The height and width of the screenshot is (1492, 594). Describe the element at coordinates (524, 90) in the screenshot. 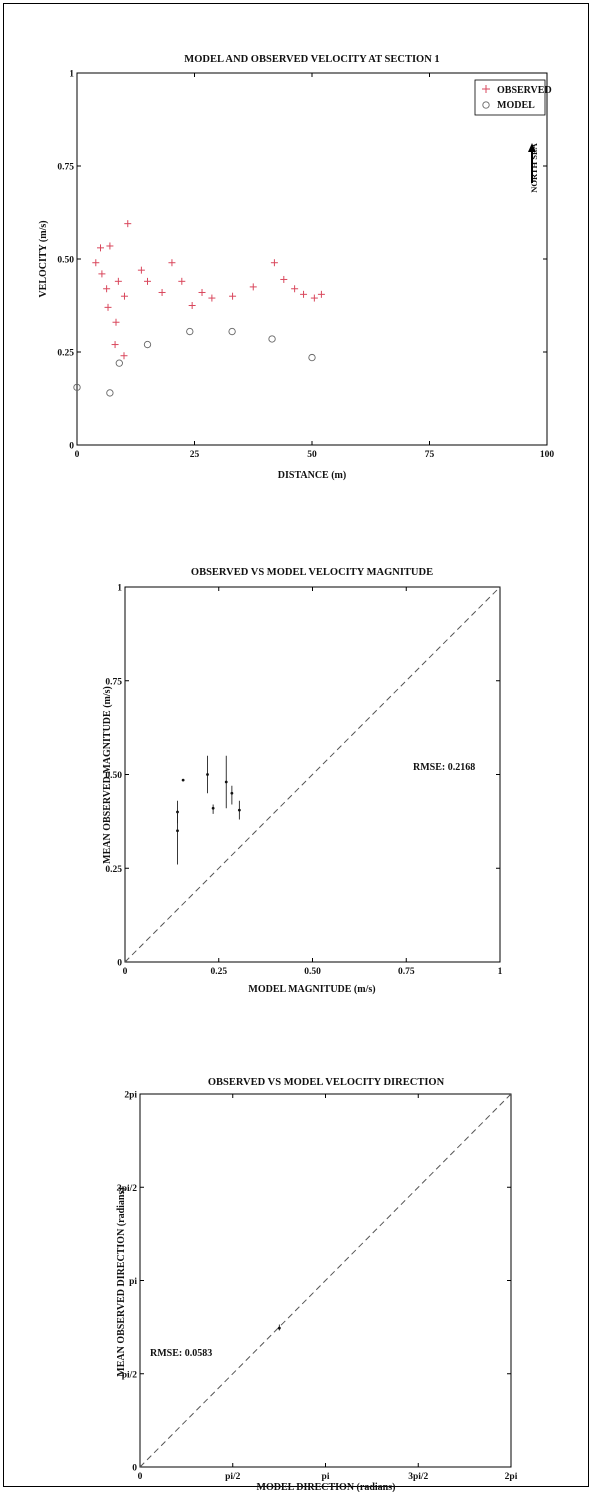

I see `legend-observed-label: OBSERVED` at that location.